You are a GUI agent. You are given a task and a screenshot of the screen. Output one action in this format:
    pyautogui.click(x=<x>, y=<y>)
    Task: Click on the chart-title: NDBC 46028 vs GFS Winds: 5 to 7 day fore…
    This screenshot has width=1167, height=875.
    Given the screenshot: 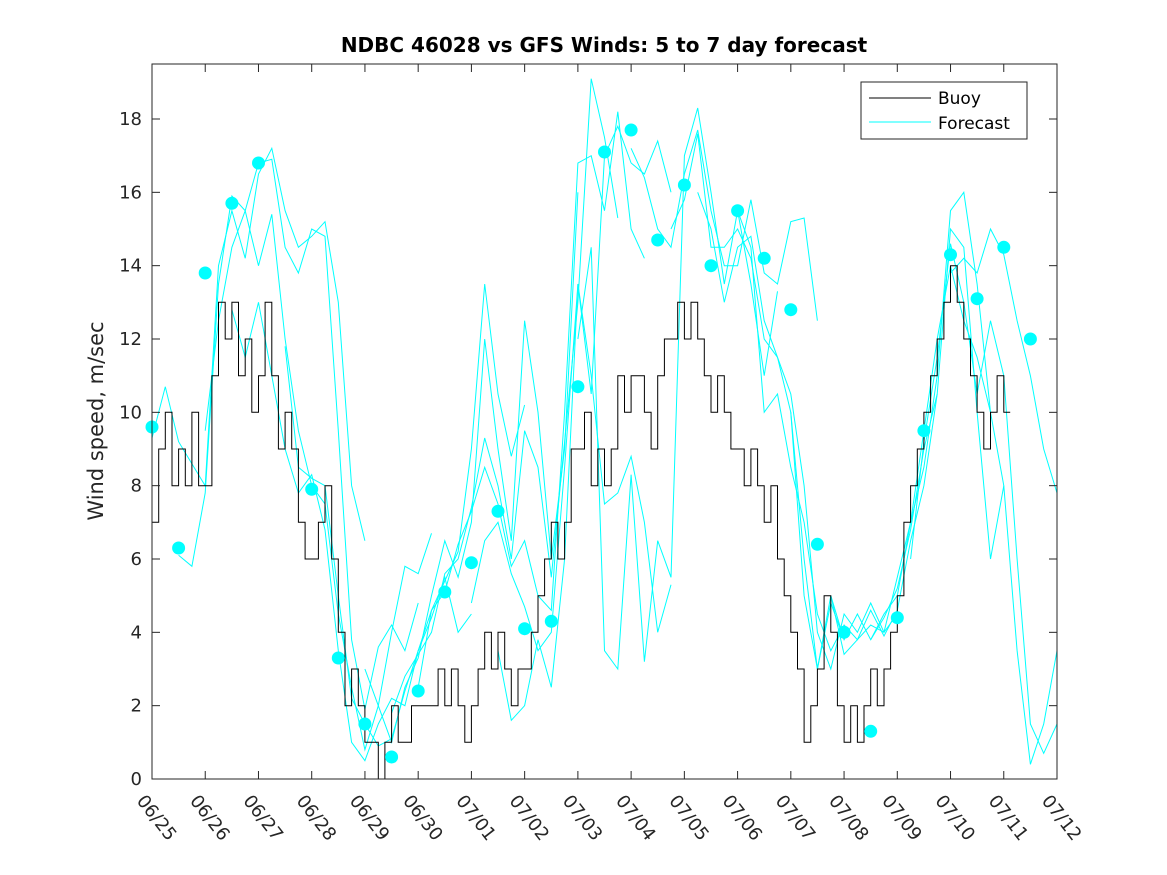 What is the action you would take?
    pyautogui.click(x=604, y=45)
    